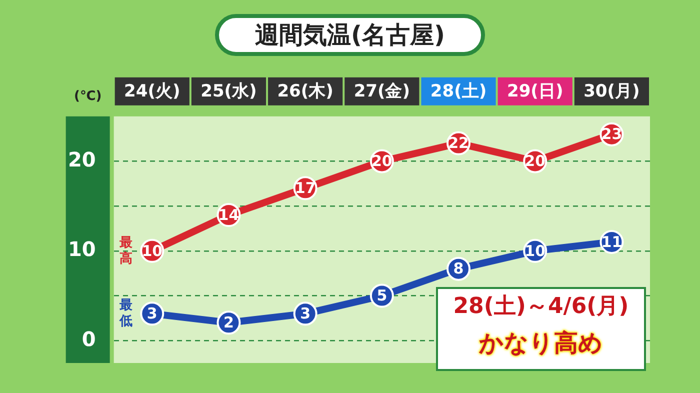  What do you see at coordinates (152, 92) in the screenshot?
I see `x-tick-label: 24(火)` at bounding box center [152, 92].